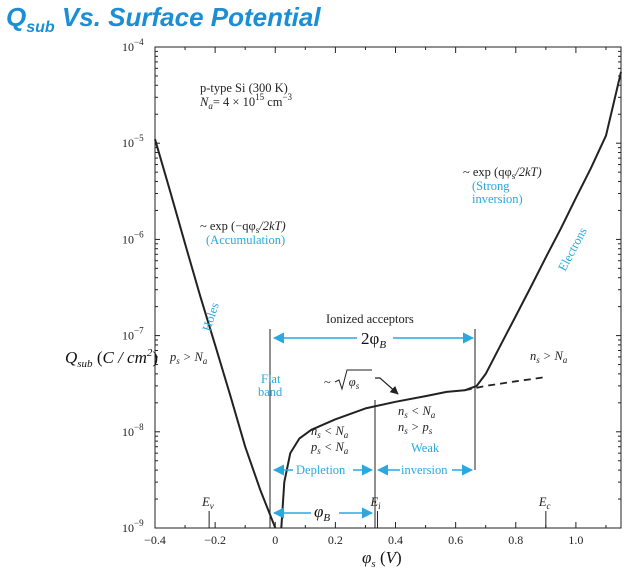 This screenshot has height=575, width=638. What do you see at coordinates (246, 101) in the screenshot?
I see `doping-label: Na= 4 × 1015 cm−3` at bounding box center [246, 101].